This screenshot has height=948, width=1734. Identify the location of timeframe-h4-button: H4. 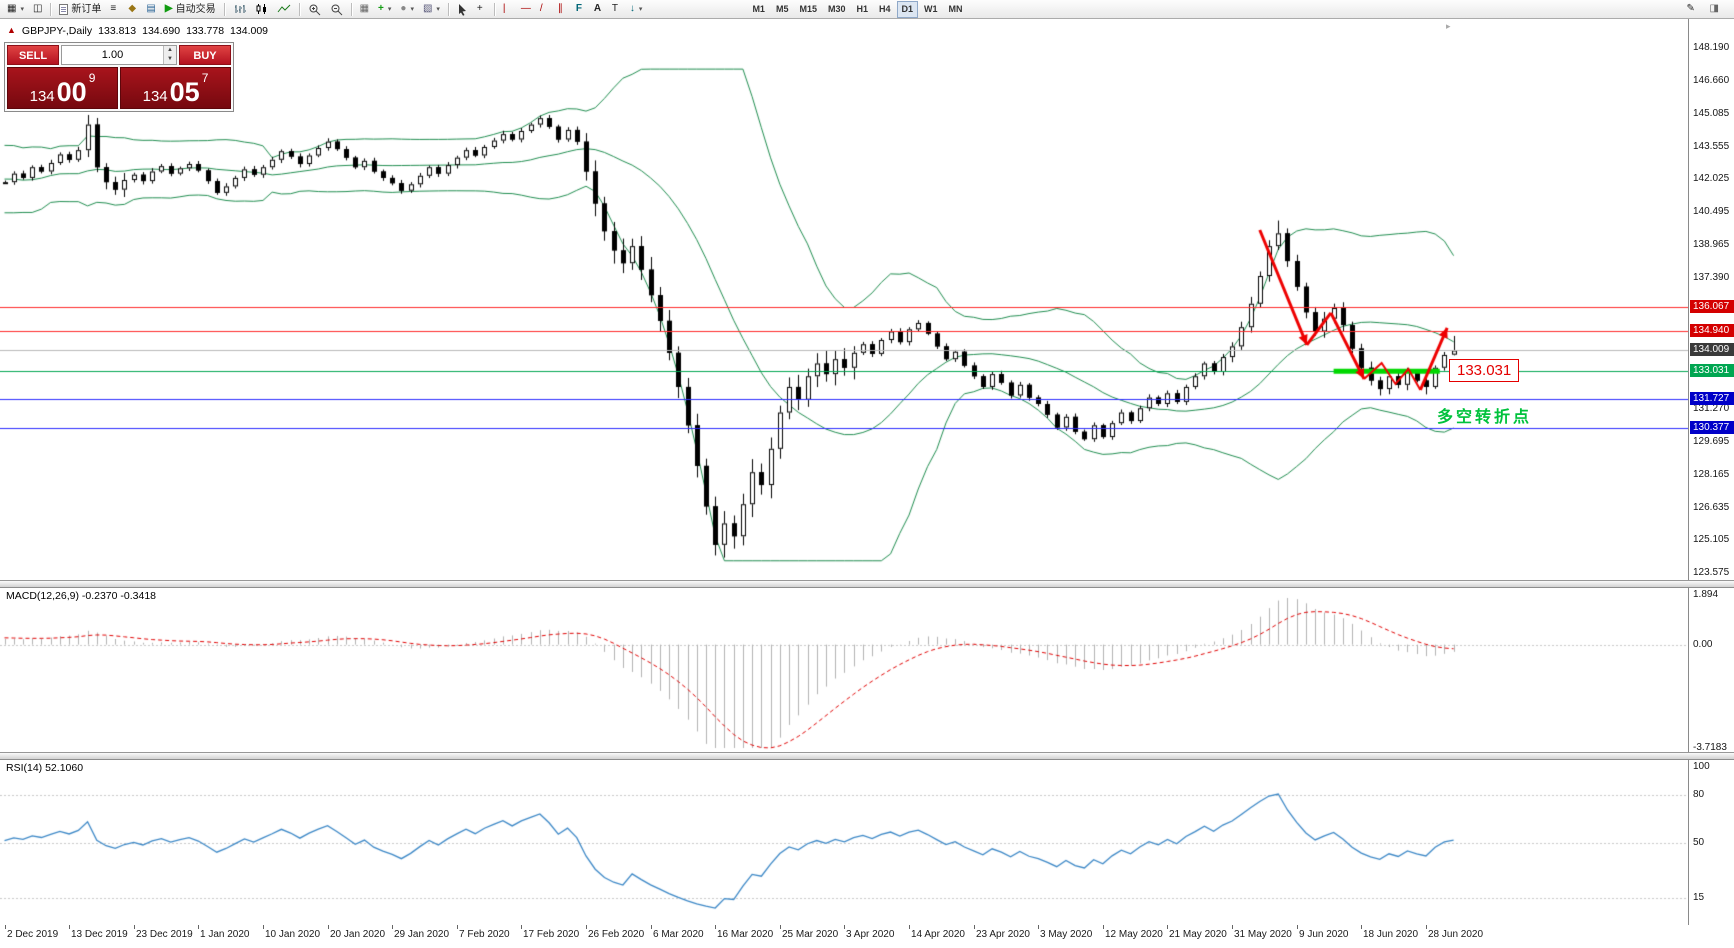
(885, 9).